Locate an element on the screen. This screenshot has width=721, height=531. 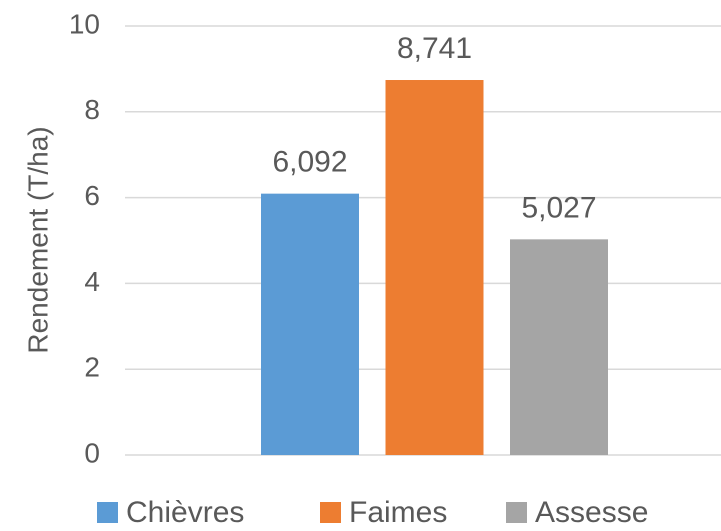
y-tick-label: 8 is located at coordinates (92, 109).